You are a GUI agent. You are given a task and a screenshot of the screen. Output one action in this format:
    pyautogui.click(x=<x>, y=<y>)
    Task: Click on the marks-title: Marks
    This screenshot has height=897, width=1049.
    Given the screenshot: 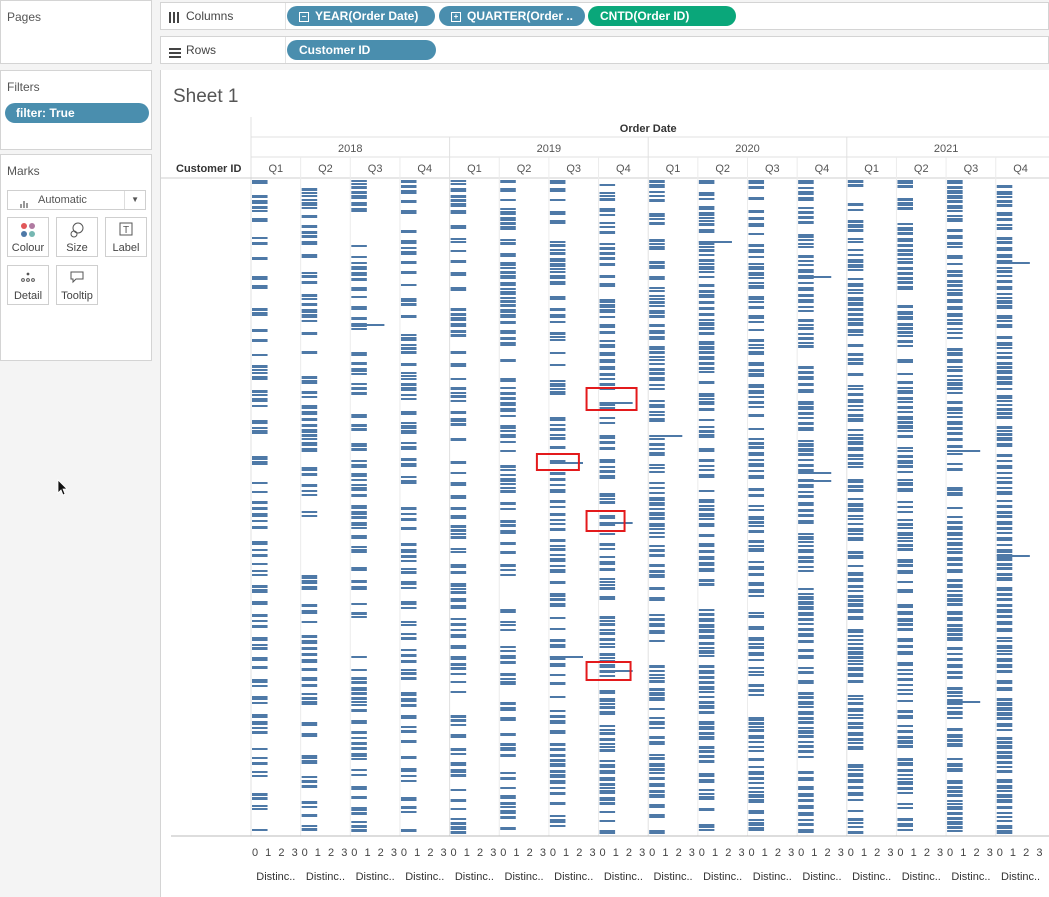 What is the action you would take?
    pyautogui.click(x=23, y=171)
    